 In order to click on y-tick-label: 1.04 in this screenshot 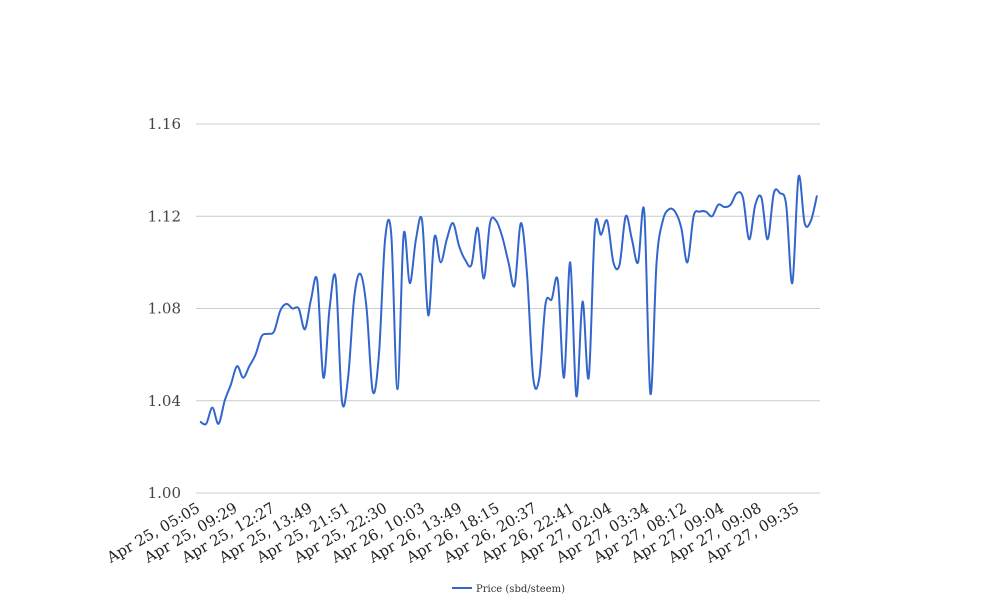, I will do `click(164, 401)`.